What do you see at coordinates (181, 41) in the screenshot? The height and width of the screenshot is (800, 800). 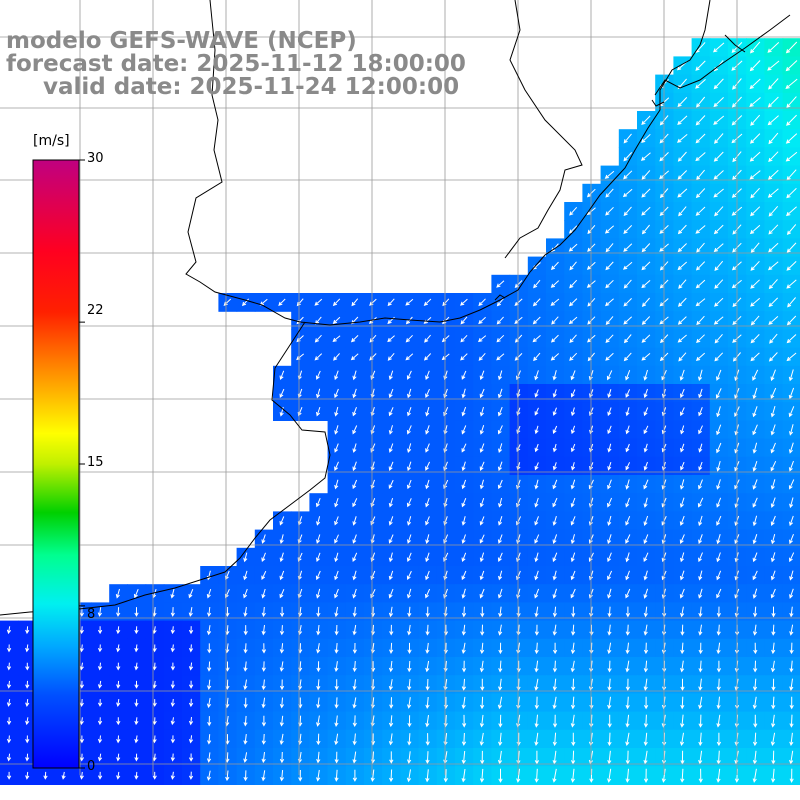 I see `title-model: modelo GEFS-WAVE (NCEP)` at bounding box center [181, 41].